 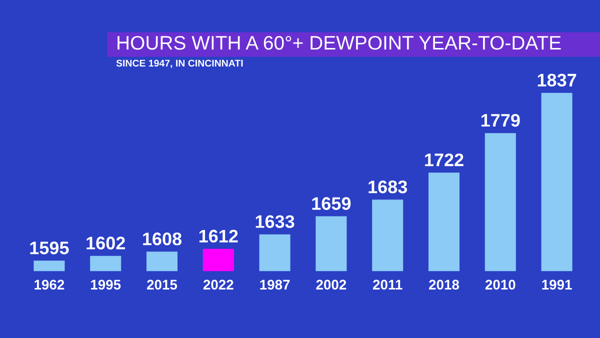 What do you see at coordinates (444, 285) in the screenshot?
I see `x-tick-label: 2018` at bounding box center [444, 285].